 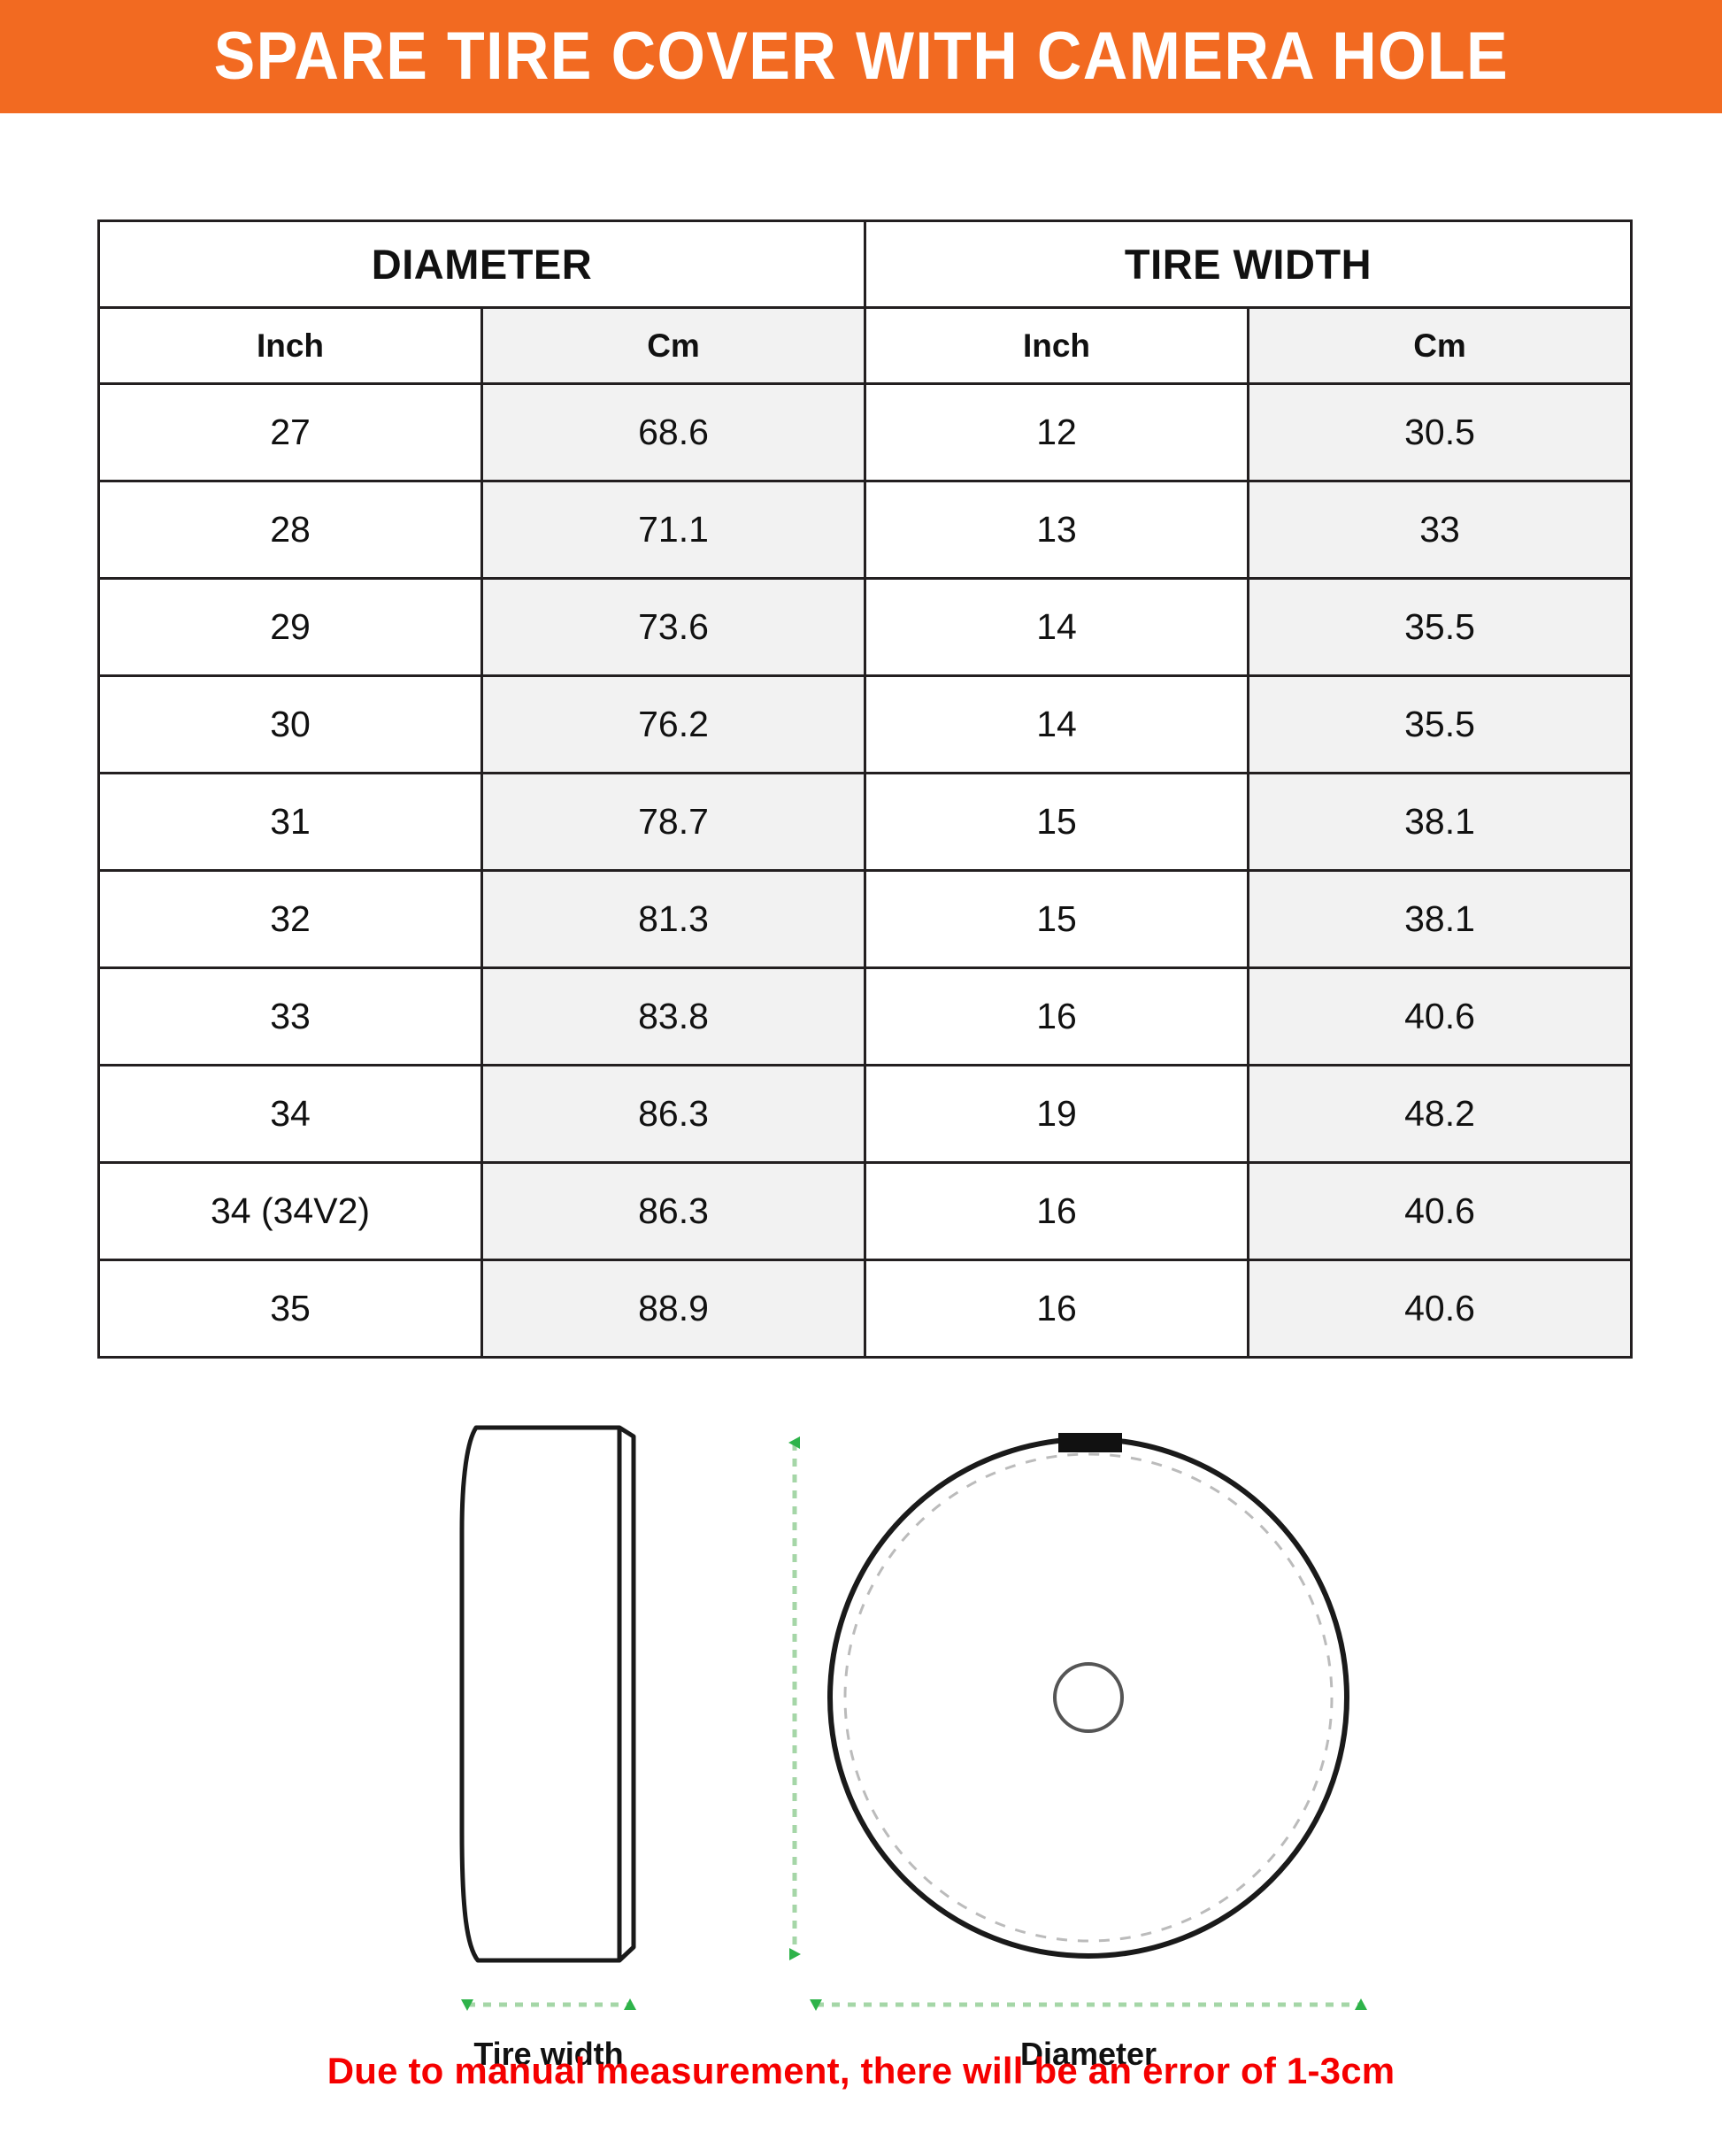 I want to click on cell-width-inch: 12, so click(x=1057, y=432).